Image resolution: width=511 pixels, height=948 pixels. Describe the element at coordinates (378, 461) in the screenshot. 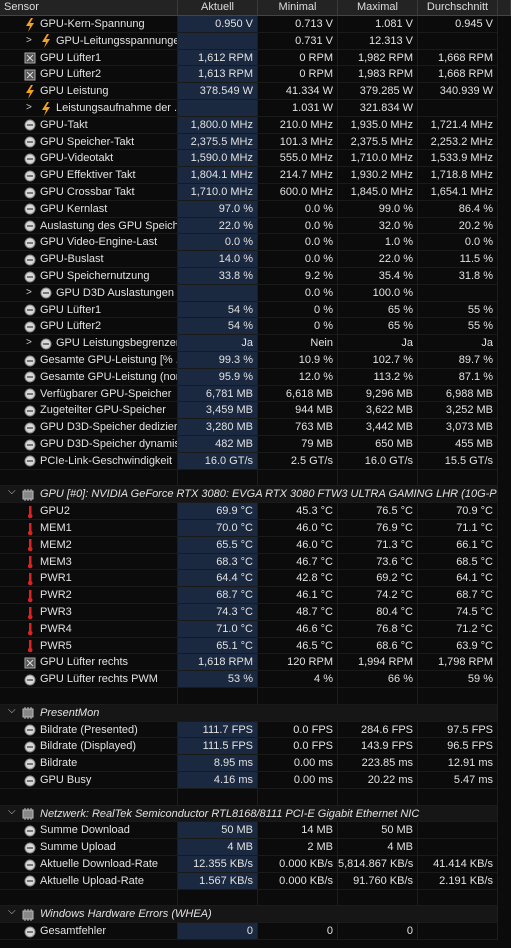

I see `sensor-value: 16.0 GT/s` at that location.